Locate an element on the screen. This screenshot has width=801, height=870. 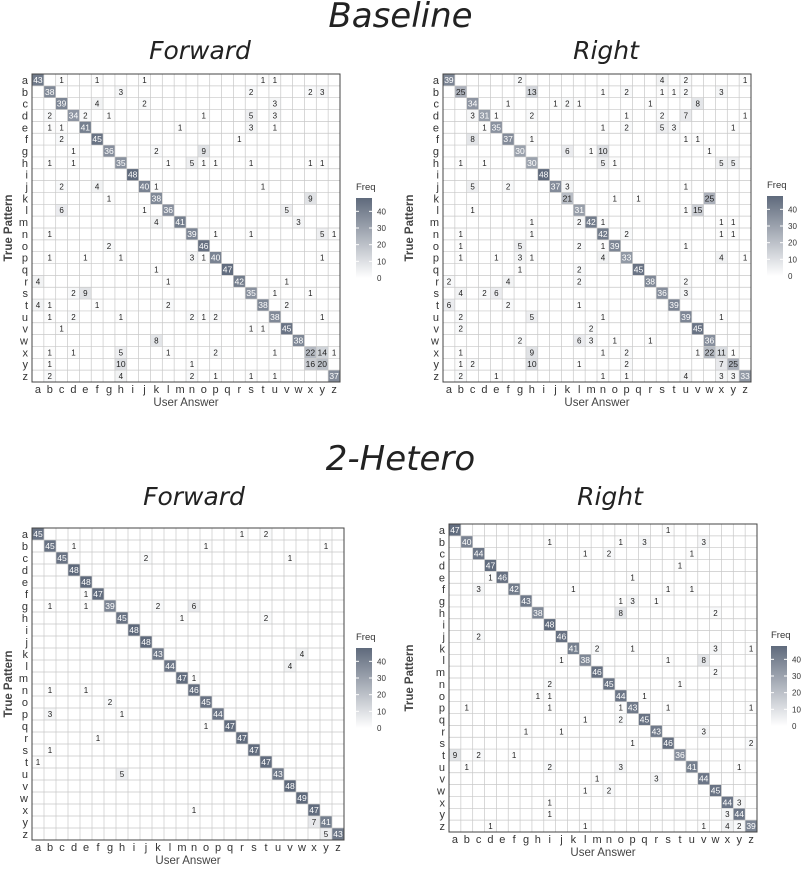
cell-value: 9 is located at coordinates (310, 198).